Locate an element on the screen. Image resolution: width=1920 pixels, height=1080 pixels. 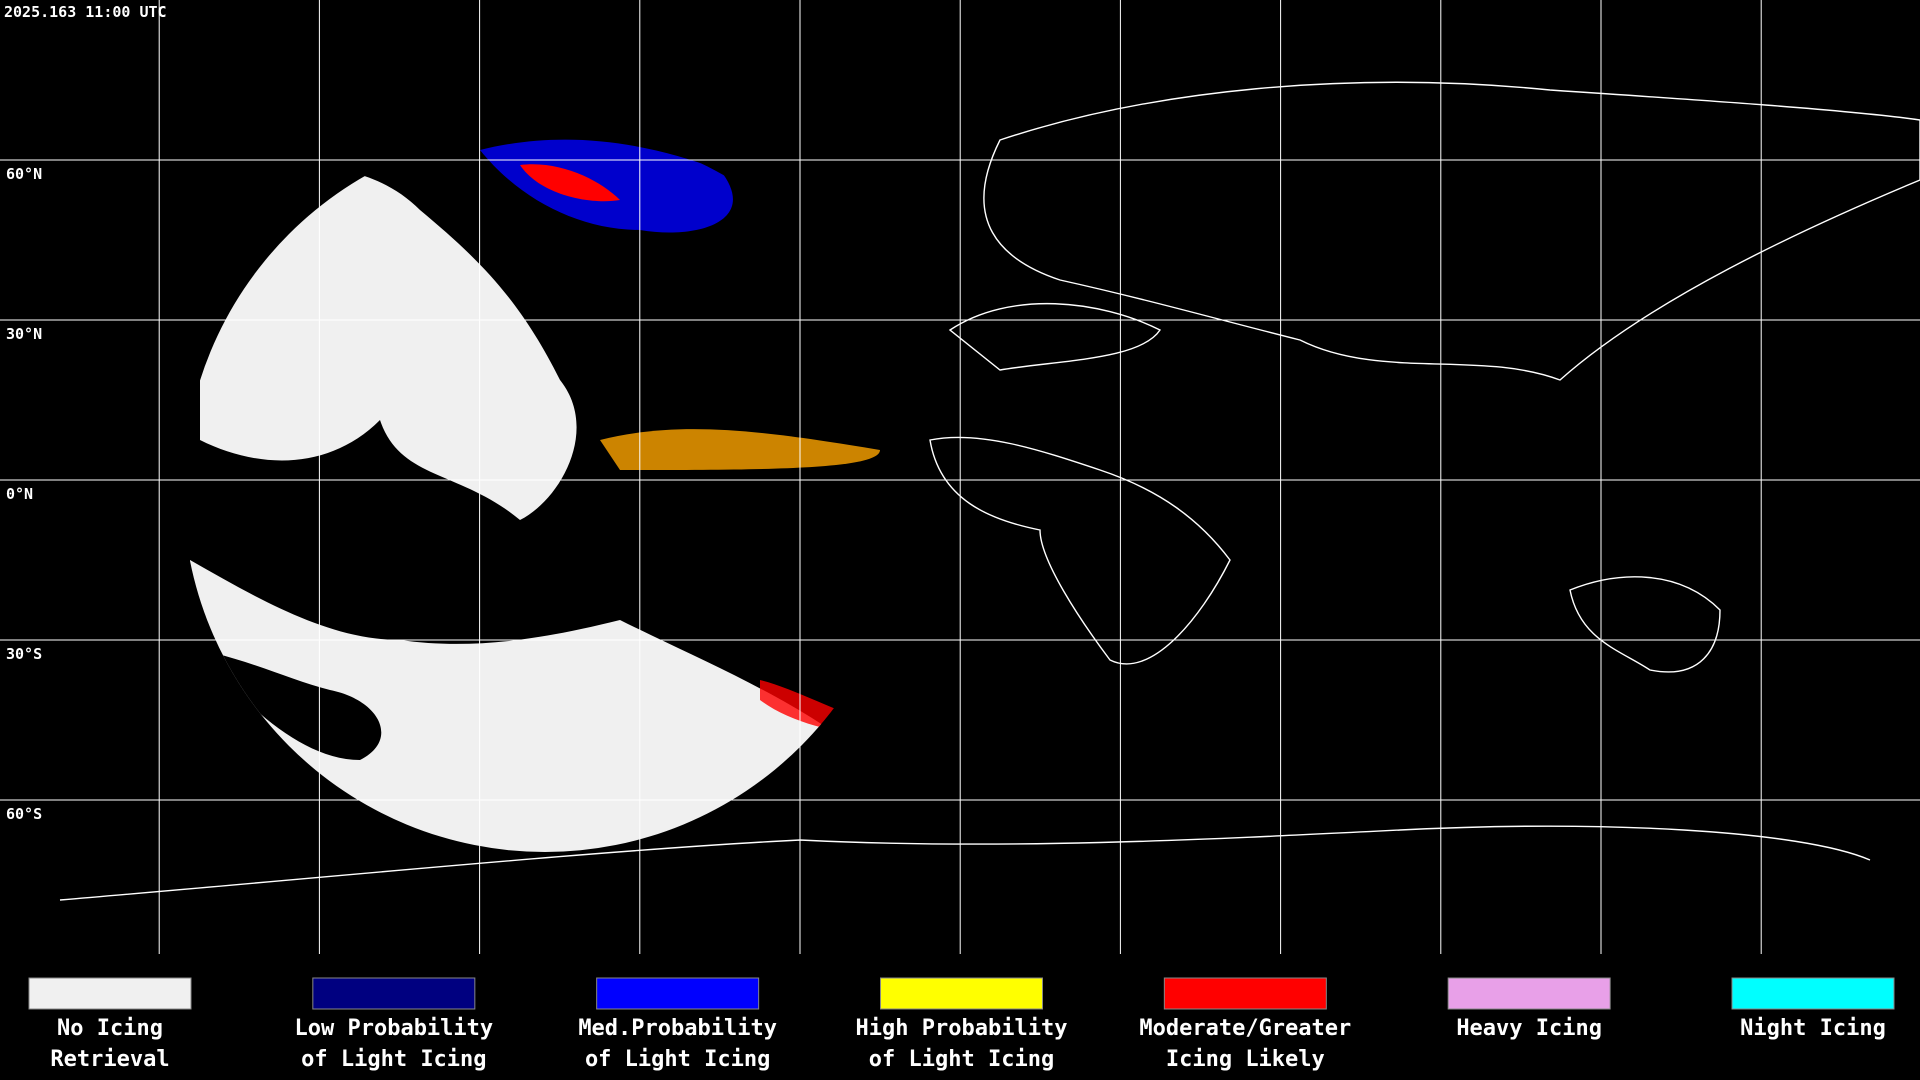
latitude-label: 0°N is located at coordinates (19, 494).